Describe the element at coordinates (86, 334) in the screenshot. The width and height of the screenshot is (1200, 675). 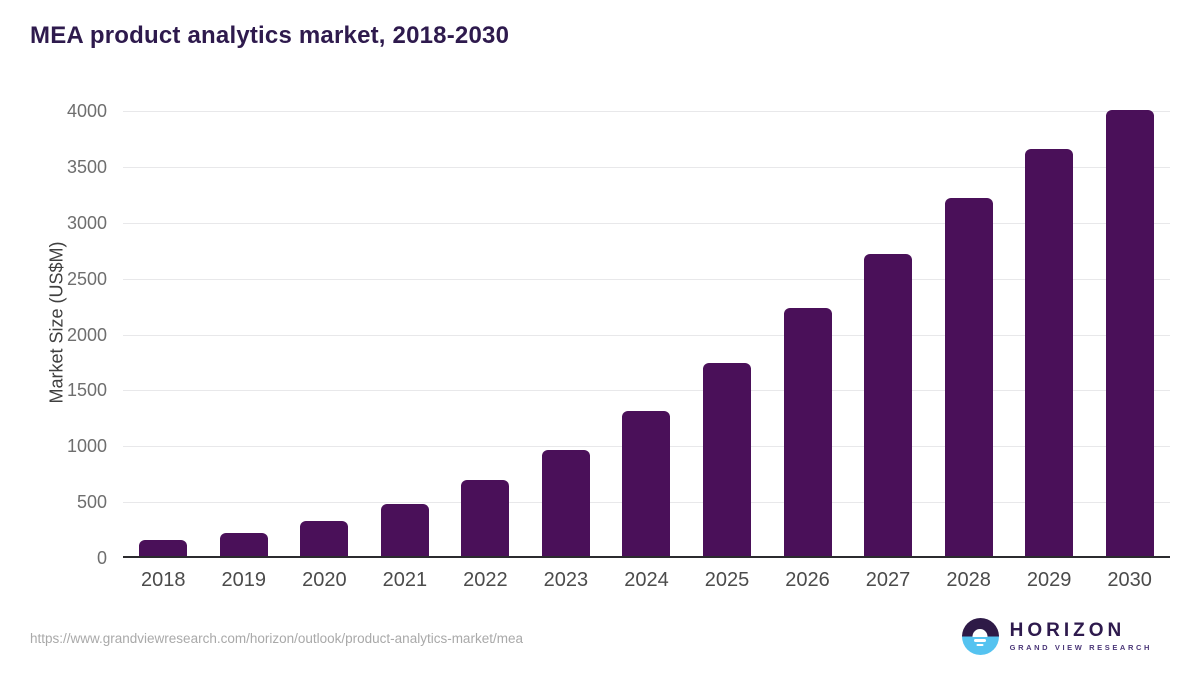
I see `y-tick-label-2000: 2000` at that location.